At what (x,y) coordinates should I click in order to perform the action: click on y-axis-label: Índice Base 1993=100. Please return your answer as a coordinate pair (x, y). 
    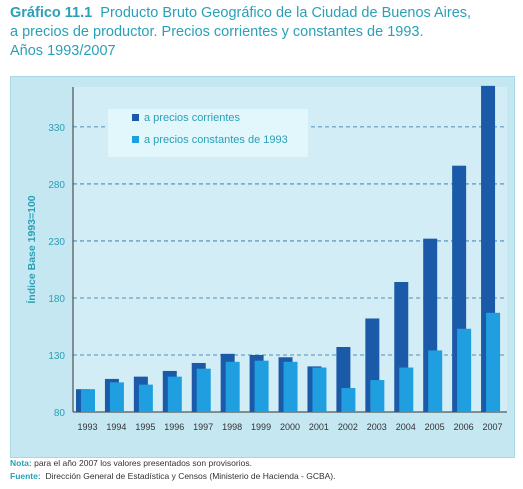
    Looking at the image, I should click on (31, 249).